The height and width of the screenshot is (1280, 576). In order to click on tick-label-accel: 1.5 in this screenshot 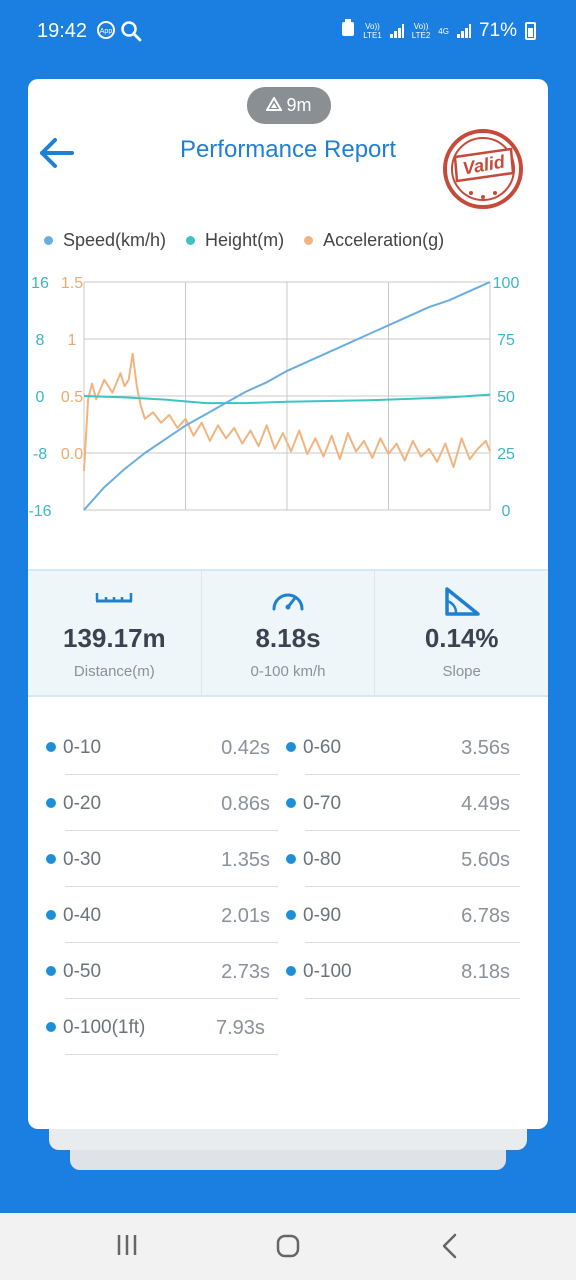, I will do `click(72, 283)`.